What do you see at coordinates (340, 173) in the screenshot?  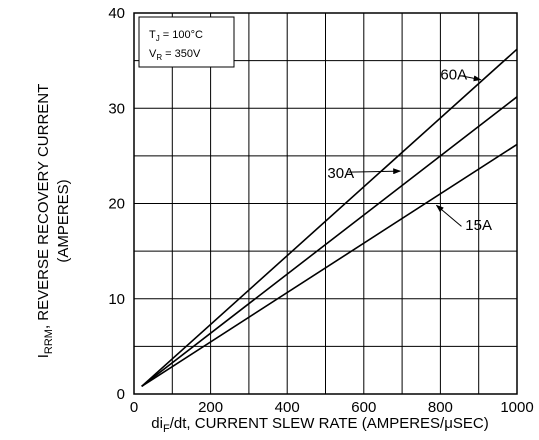 I see `annotation-label-30a: 30A` at bounding box center [340, 173].